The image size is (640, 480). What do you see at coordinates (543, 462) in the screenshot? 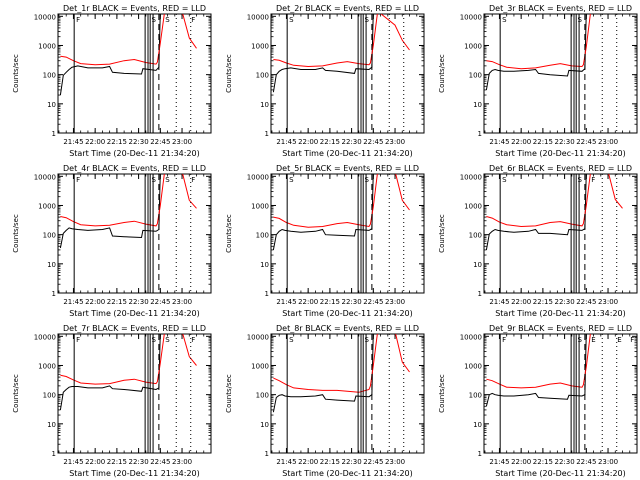
I see `x-tick-label: 22:15` at bounding box center [543, 462].